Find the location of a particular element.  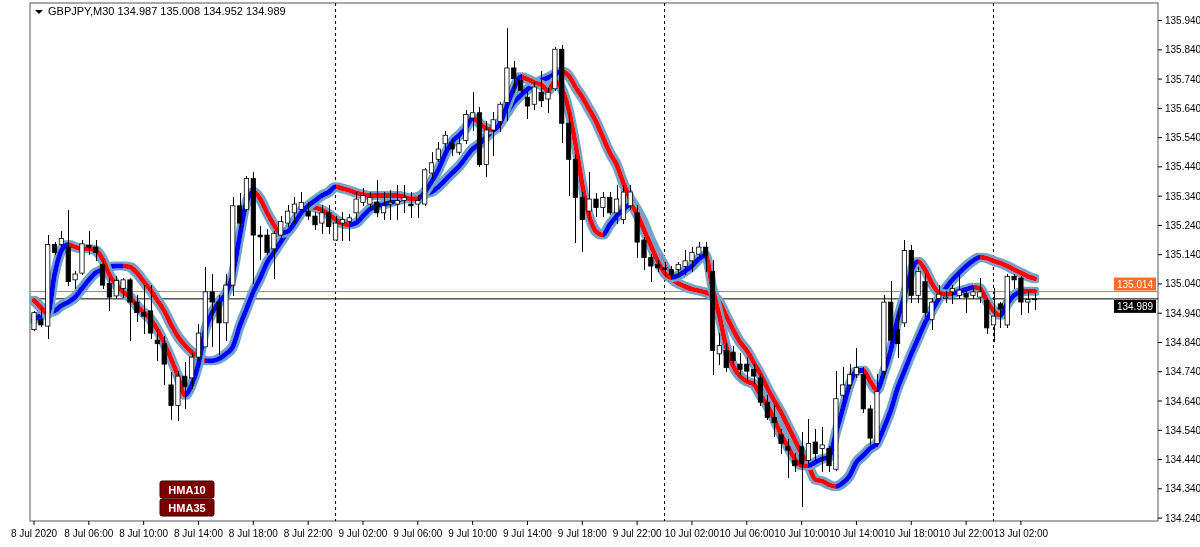

x-tick-label: 13 Jul 02:00 is located at coordinates (1021, 533).